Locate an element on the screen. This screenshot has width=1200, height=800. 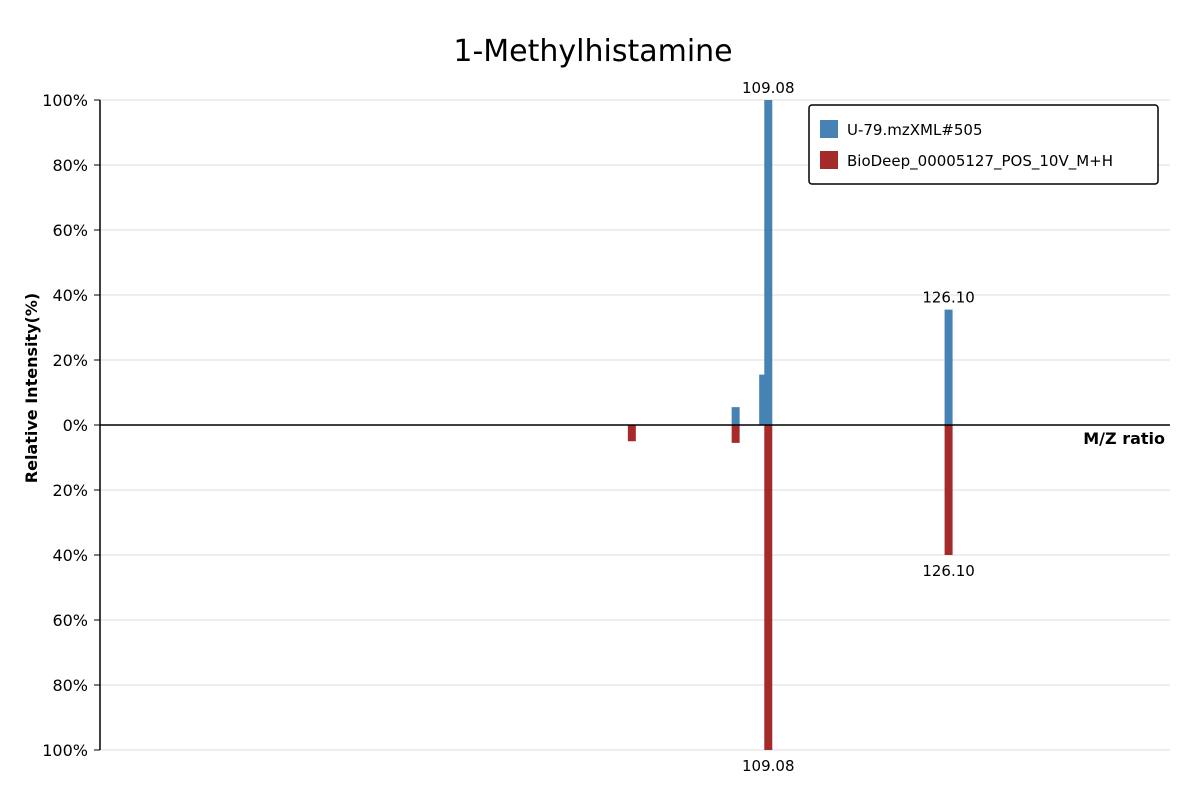
legend-box is located at coordinates (983, 144).